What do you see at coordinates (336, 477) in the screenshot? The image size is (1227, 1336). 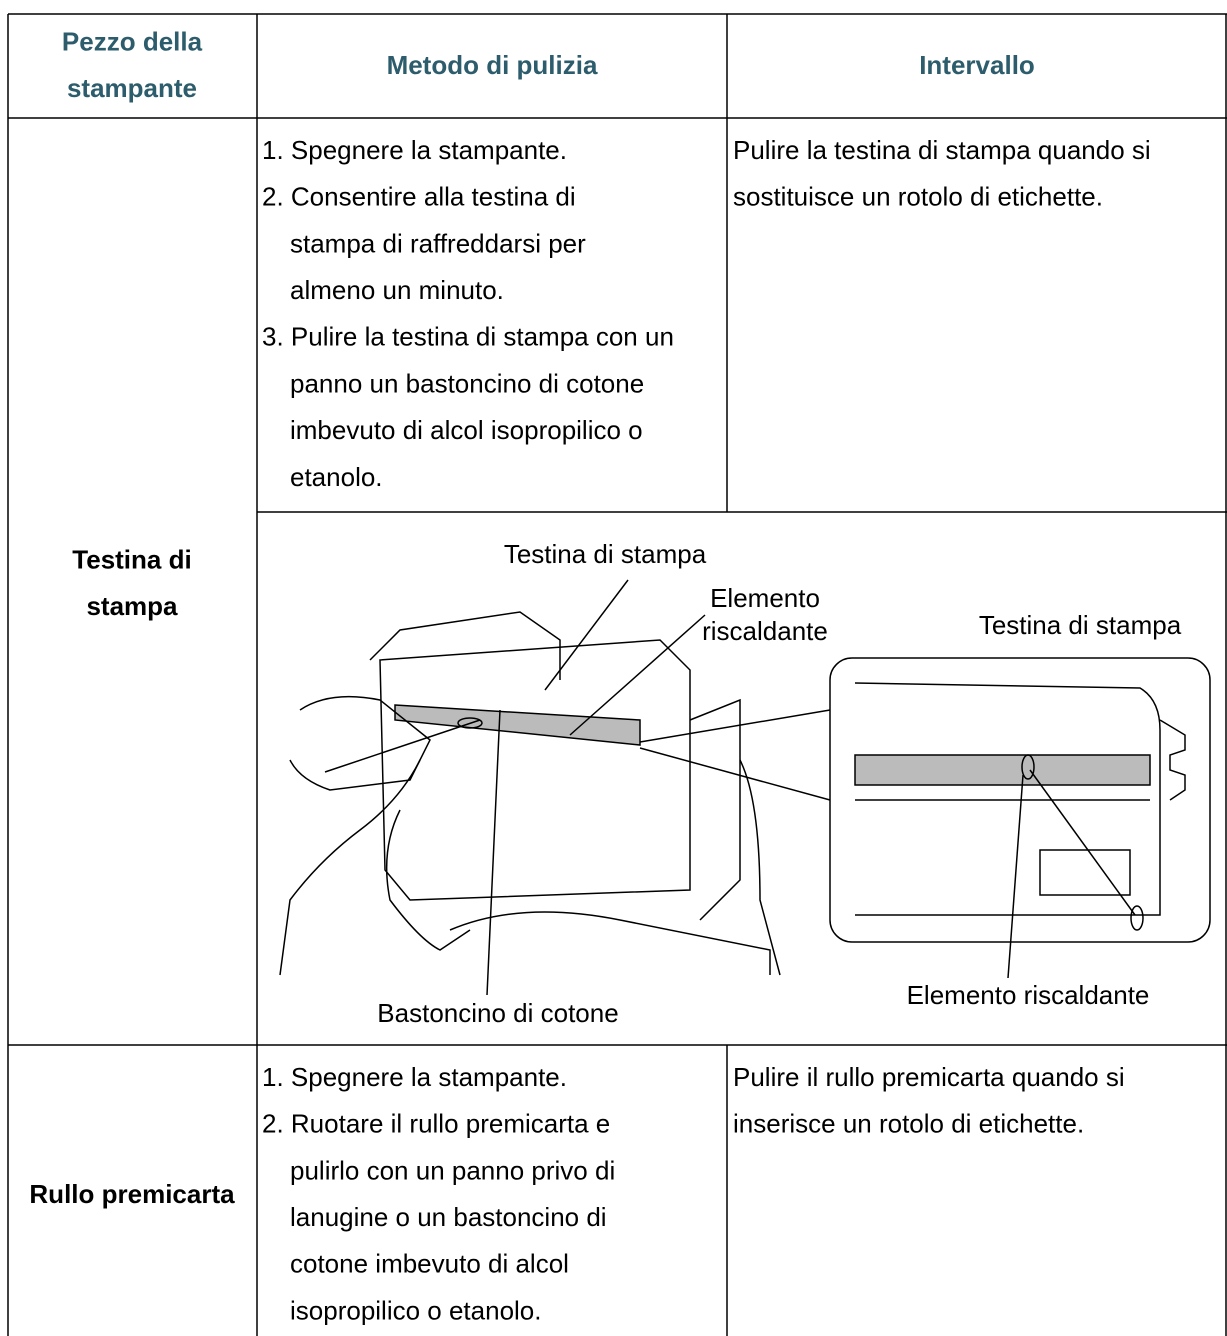 I see `method-line: etanolo.` at bounding box center [336, 477].